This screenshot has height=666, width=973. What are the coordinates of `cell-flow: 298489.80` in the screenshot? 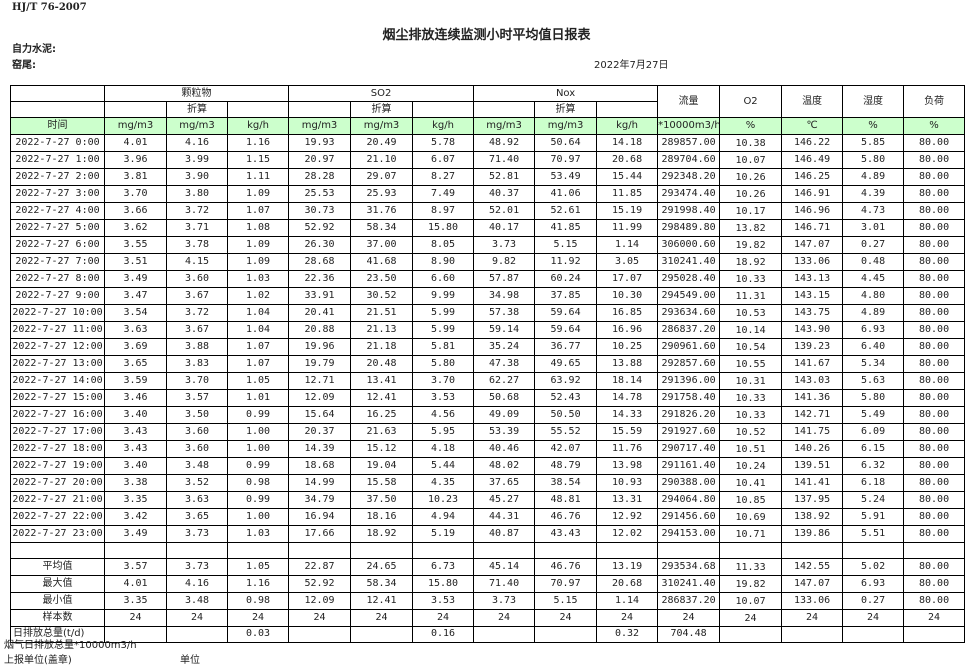 It's located at (689, 227).